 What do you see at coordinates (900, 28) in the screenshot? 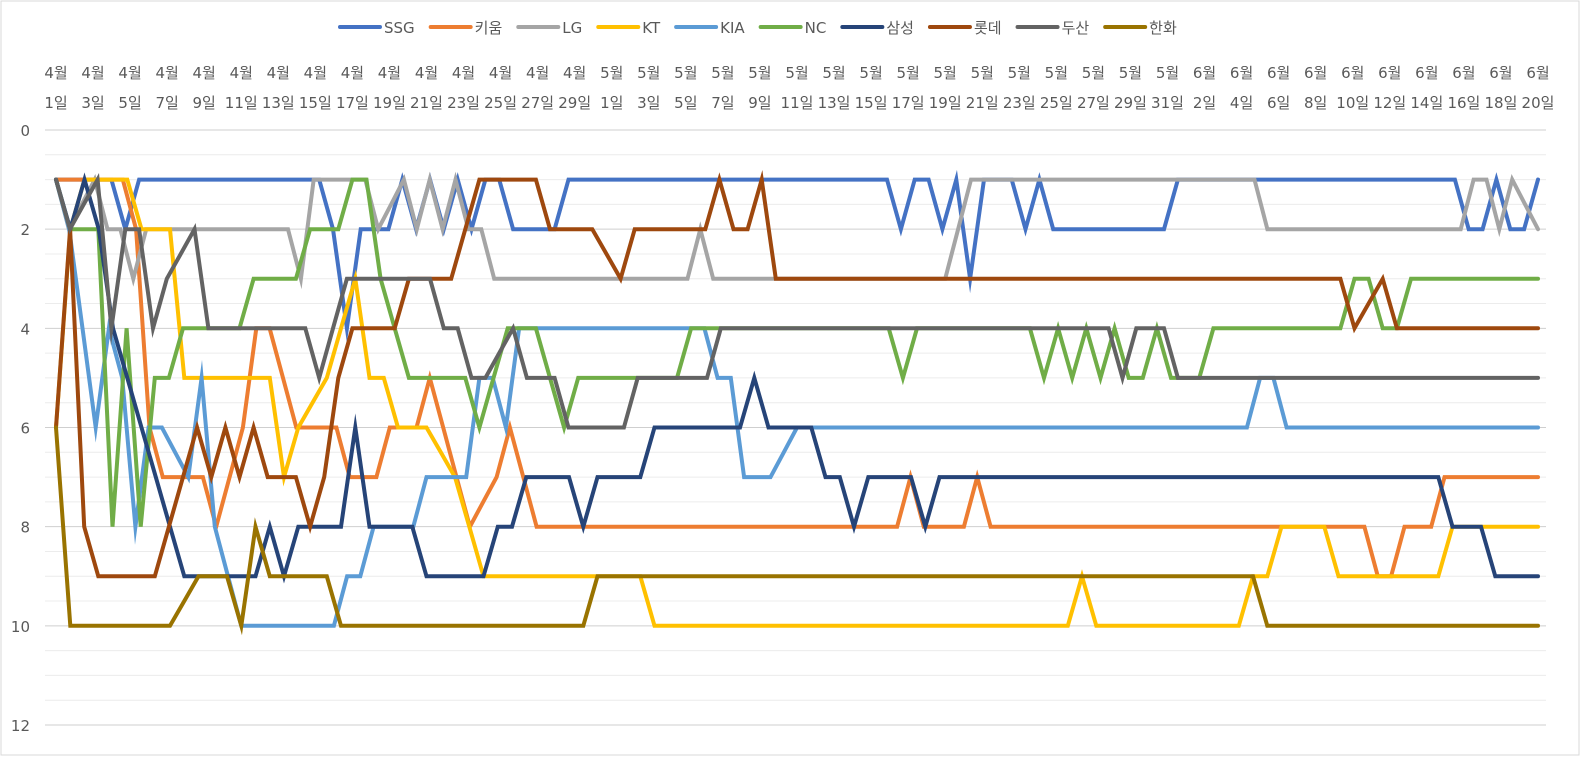
I see `legend-label: 삼성` at bounding box center [900, 28].